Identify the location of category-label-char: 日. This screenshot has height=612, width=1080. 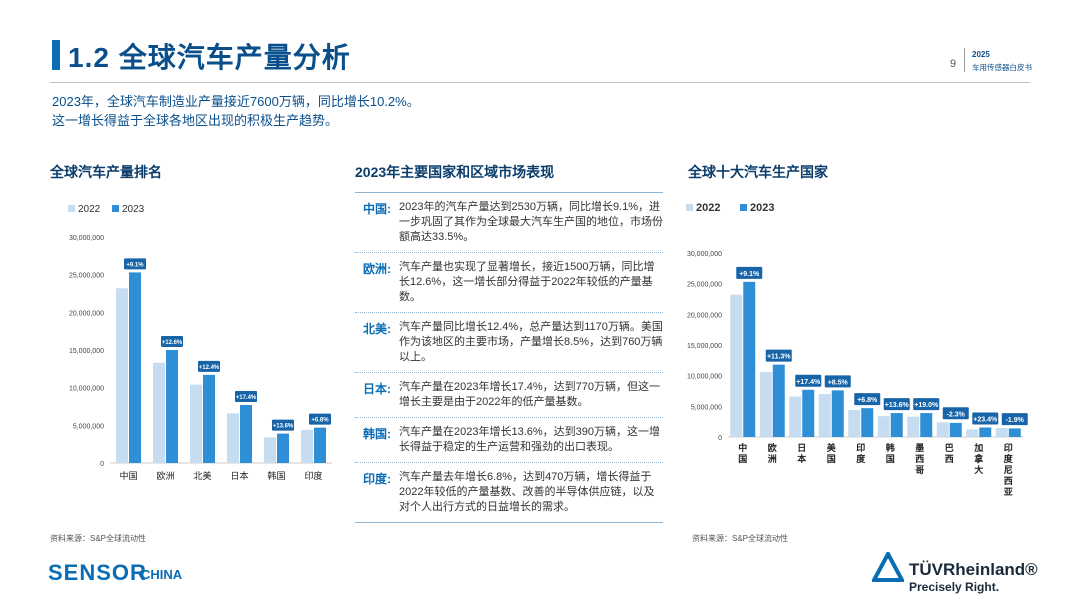
(801, 448).